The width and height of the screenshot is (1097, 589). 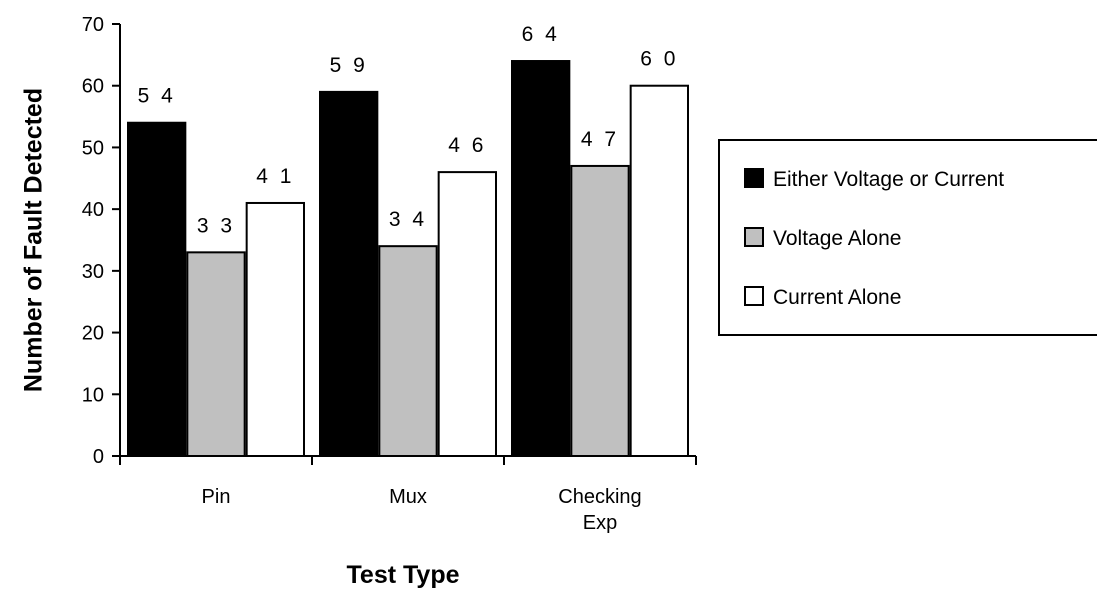 I want to click on legend-label: Voltage Alone, so click(x=837, y=238).